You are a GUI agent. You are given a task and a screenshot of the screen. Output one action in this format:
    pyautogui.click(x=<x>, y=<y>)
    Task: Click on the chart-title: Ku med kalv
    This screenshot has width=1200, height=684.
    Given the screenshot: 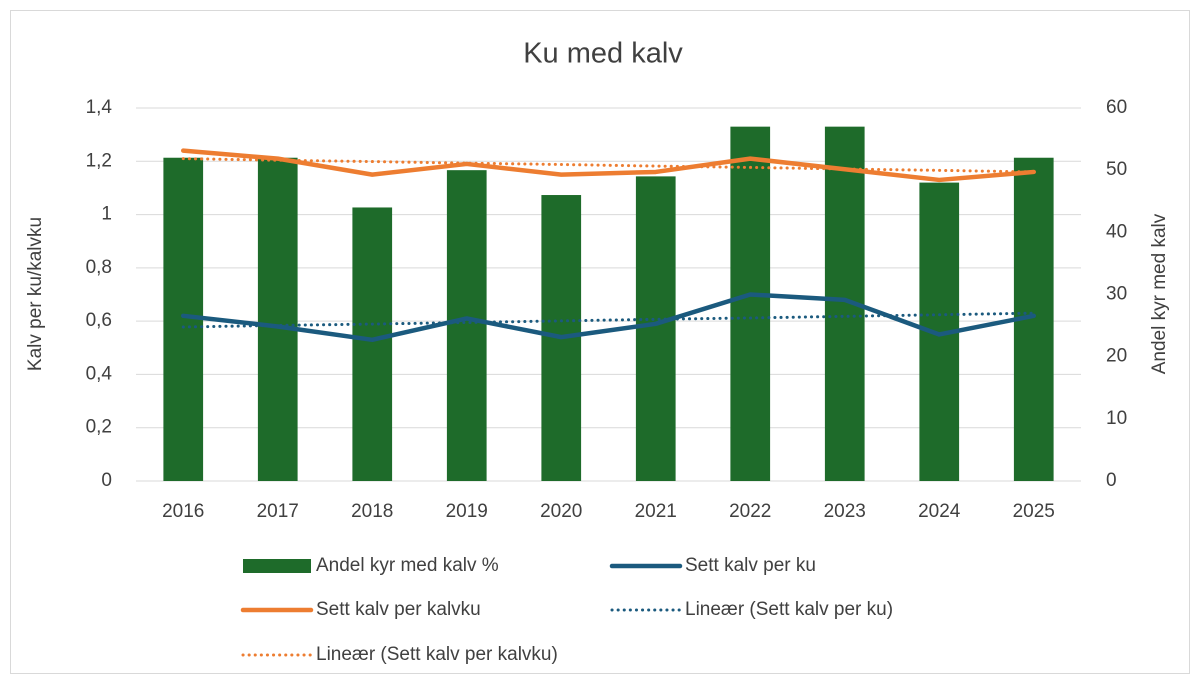 What is the action you would take?
    pyautogui.click(x=603, y=54)
    